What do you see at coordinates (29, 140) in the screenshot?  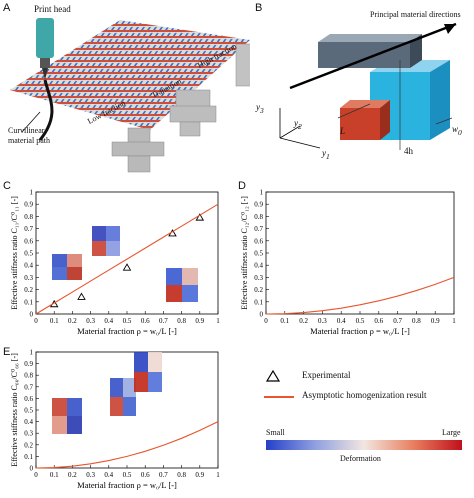 I see `label-material-path: material path` at bounding box center [29, 140].